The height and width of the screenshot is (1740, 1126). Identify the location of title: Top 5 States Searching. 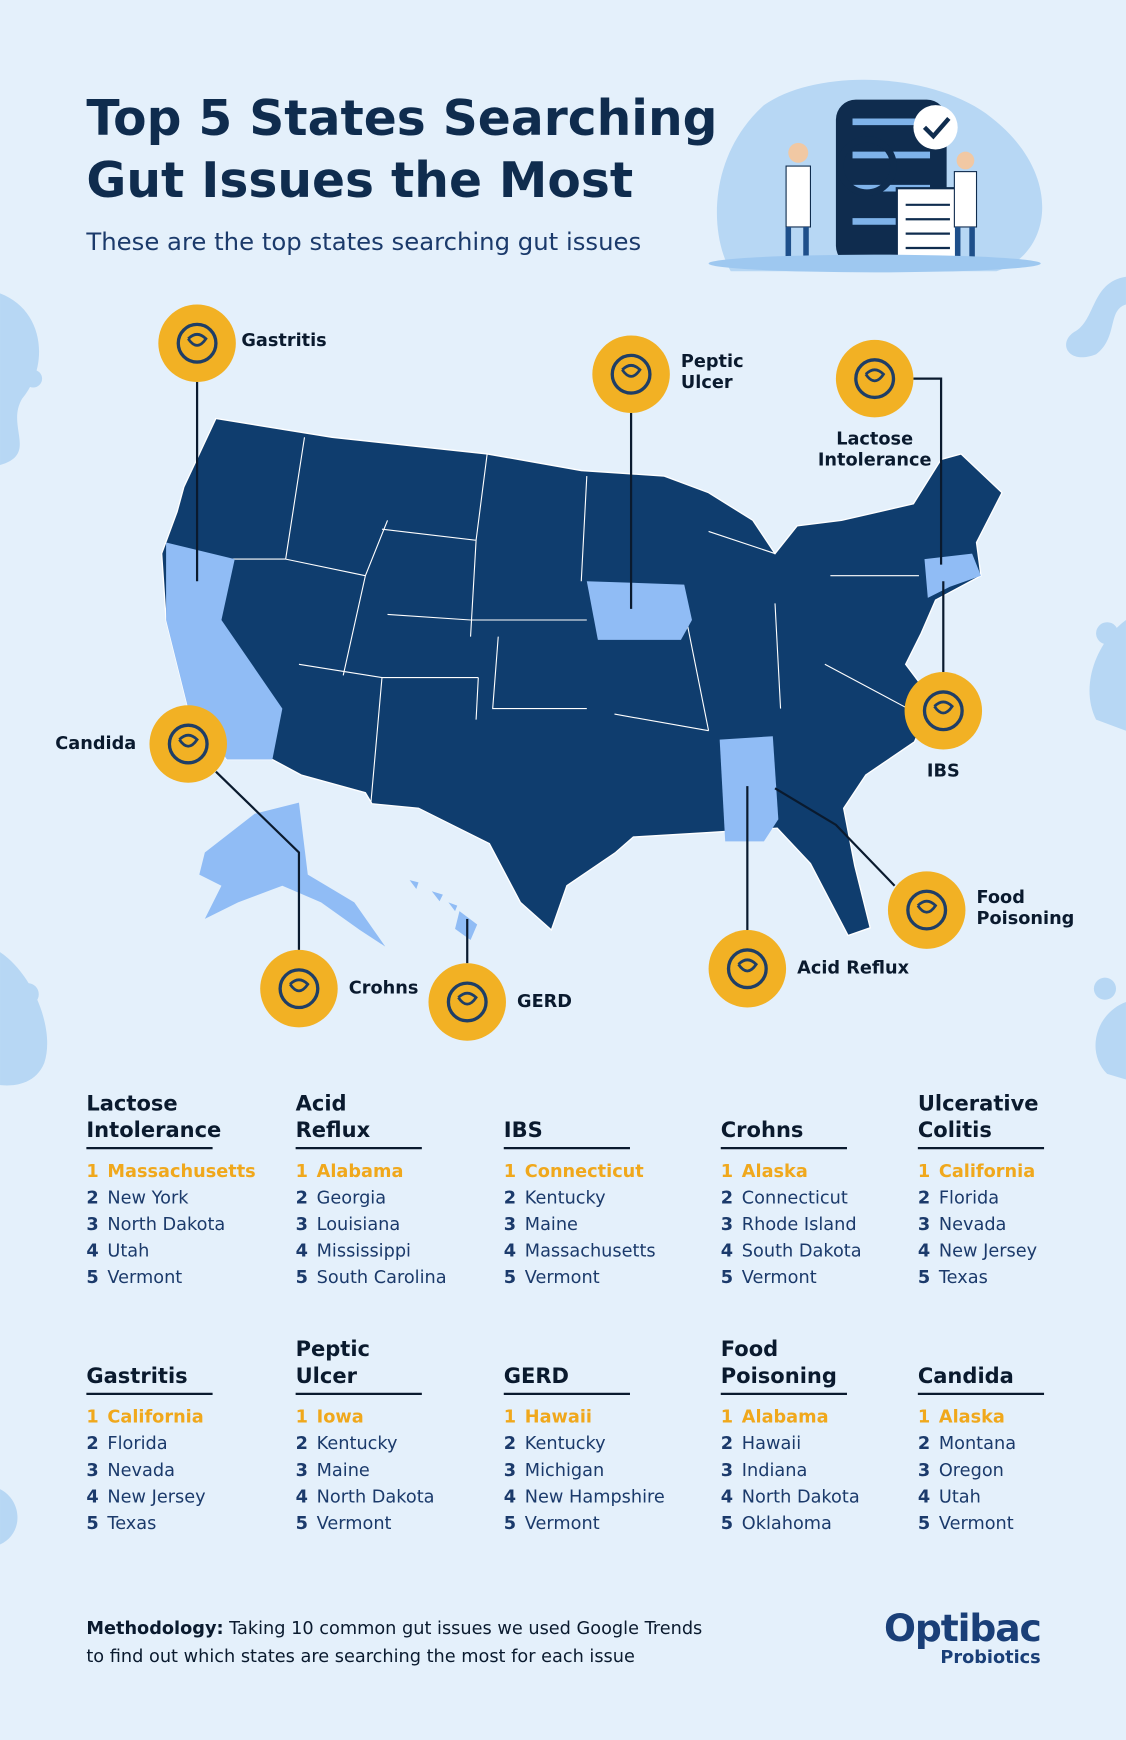
(401, 119).